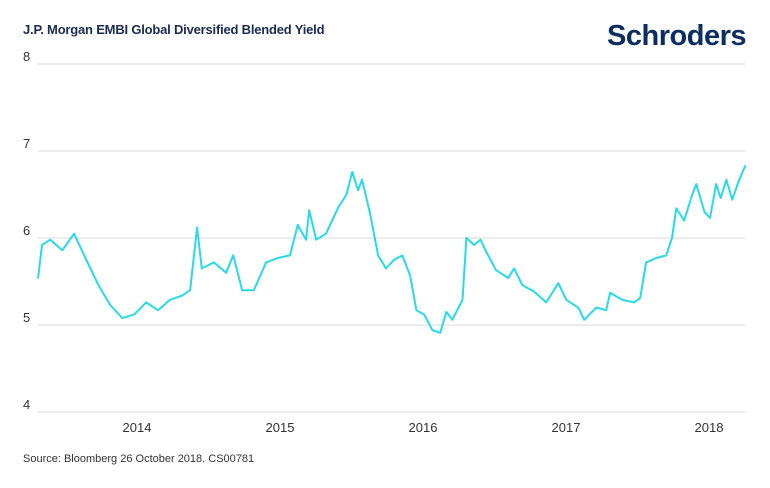 The image size is (770, 488). What do you see at coordinates (26, 143) in the screenshot?
I see `y-tick-label: 7` at bounding box center [26, 143].